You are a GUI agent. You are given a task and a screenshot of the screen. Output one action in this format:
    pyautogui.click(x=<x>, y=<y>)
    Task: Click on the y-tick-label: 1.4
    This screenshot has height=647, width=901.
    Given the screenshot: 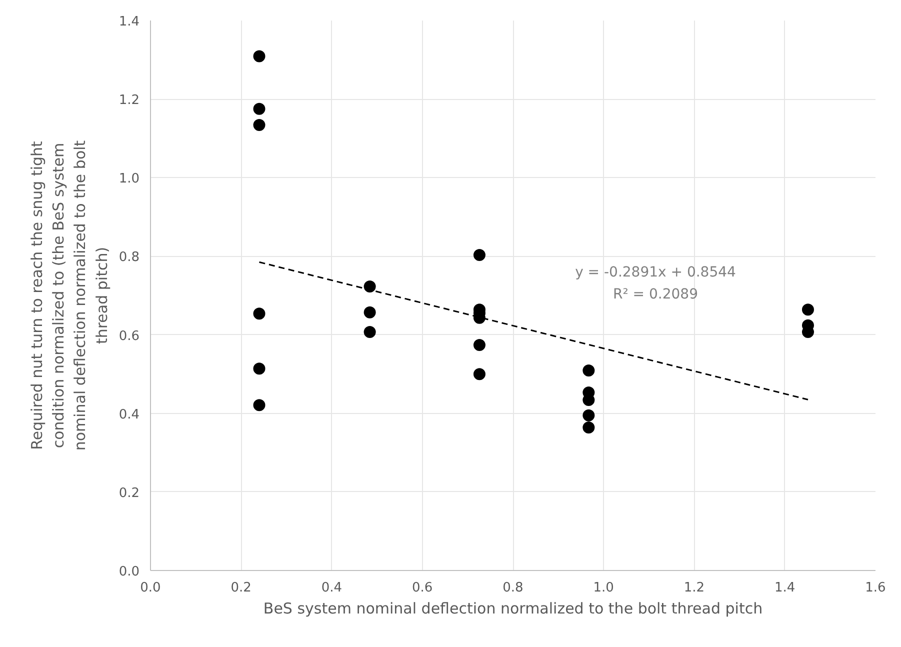 What is the action you would take?
    pyautogui.click(x=129, y=22)
    